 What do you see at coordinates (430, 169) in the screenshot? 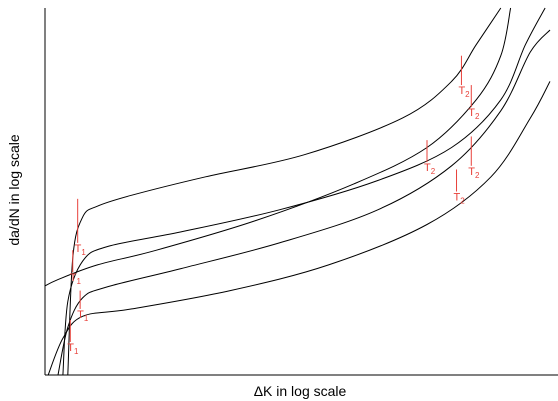
I see `marker-label-7: T2` at bounding box center [430, 169].